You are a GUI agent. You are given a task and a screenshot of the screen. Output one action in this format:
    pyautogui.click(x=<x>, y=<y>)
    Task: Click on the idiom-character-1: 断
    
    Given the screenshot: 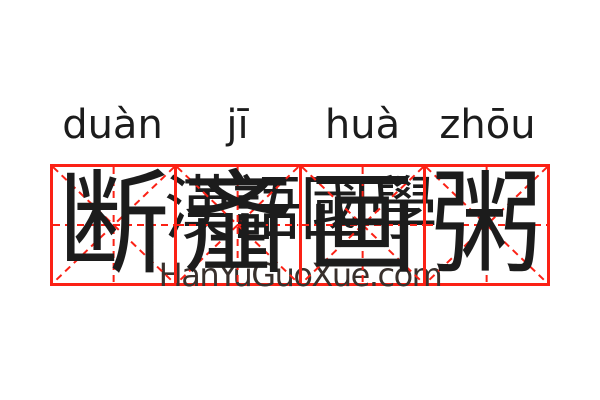 What is the action you would take?
    pyautogui.click(x=113, y=225)
    